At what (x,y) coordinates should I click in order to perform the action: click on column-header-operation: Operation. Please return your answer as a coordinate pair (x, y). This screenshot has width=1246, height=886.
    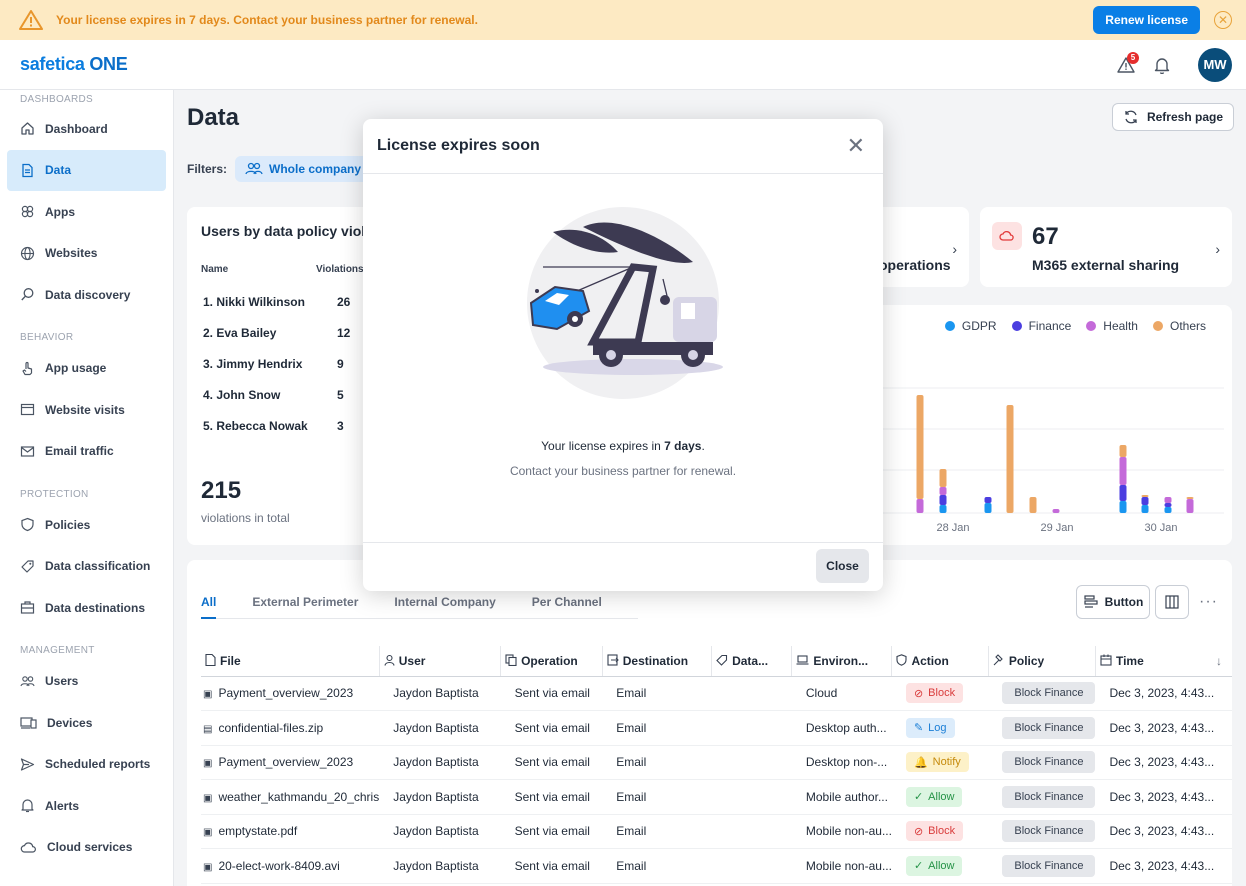
    Looking at the image, I should click on (551, 661).